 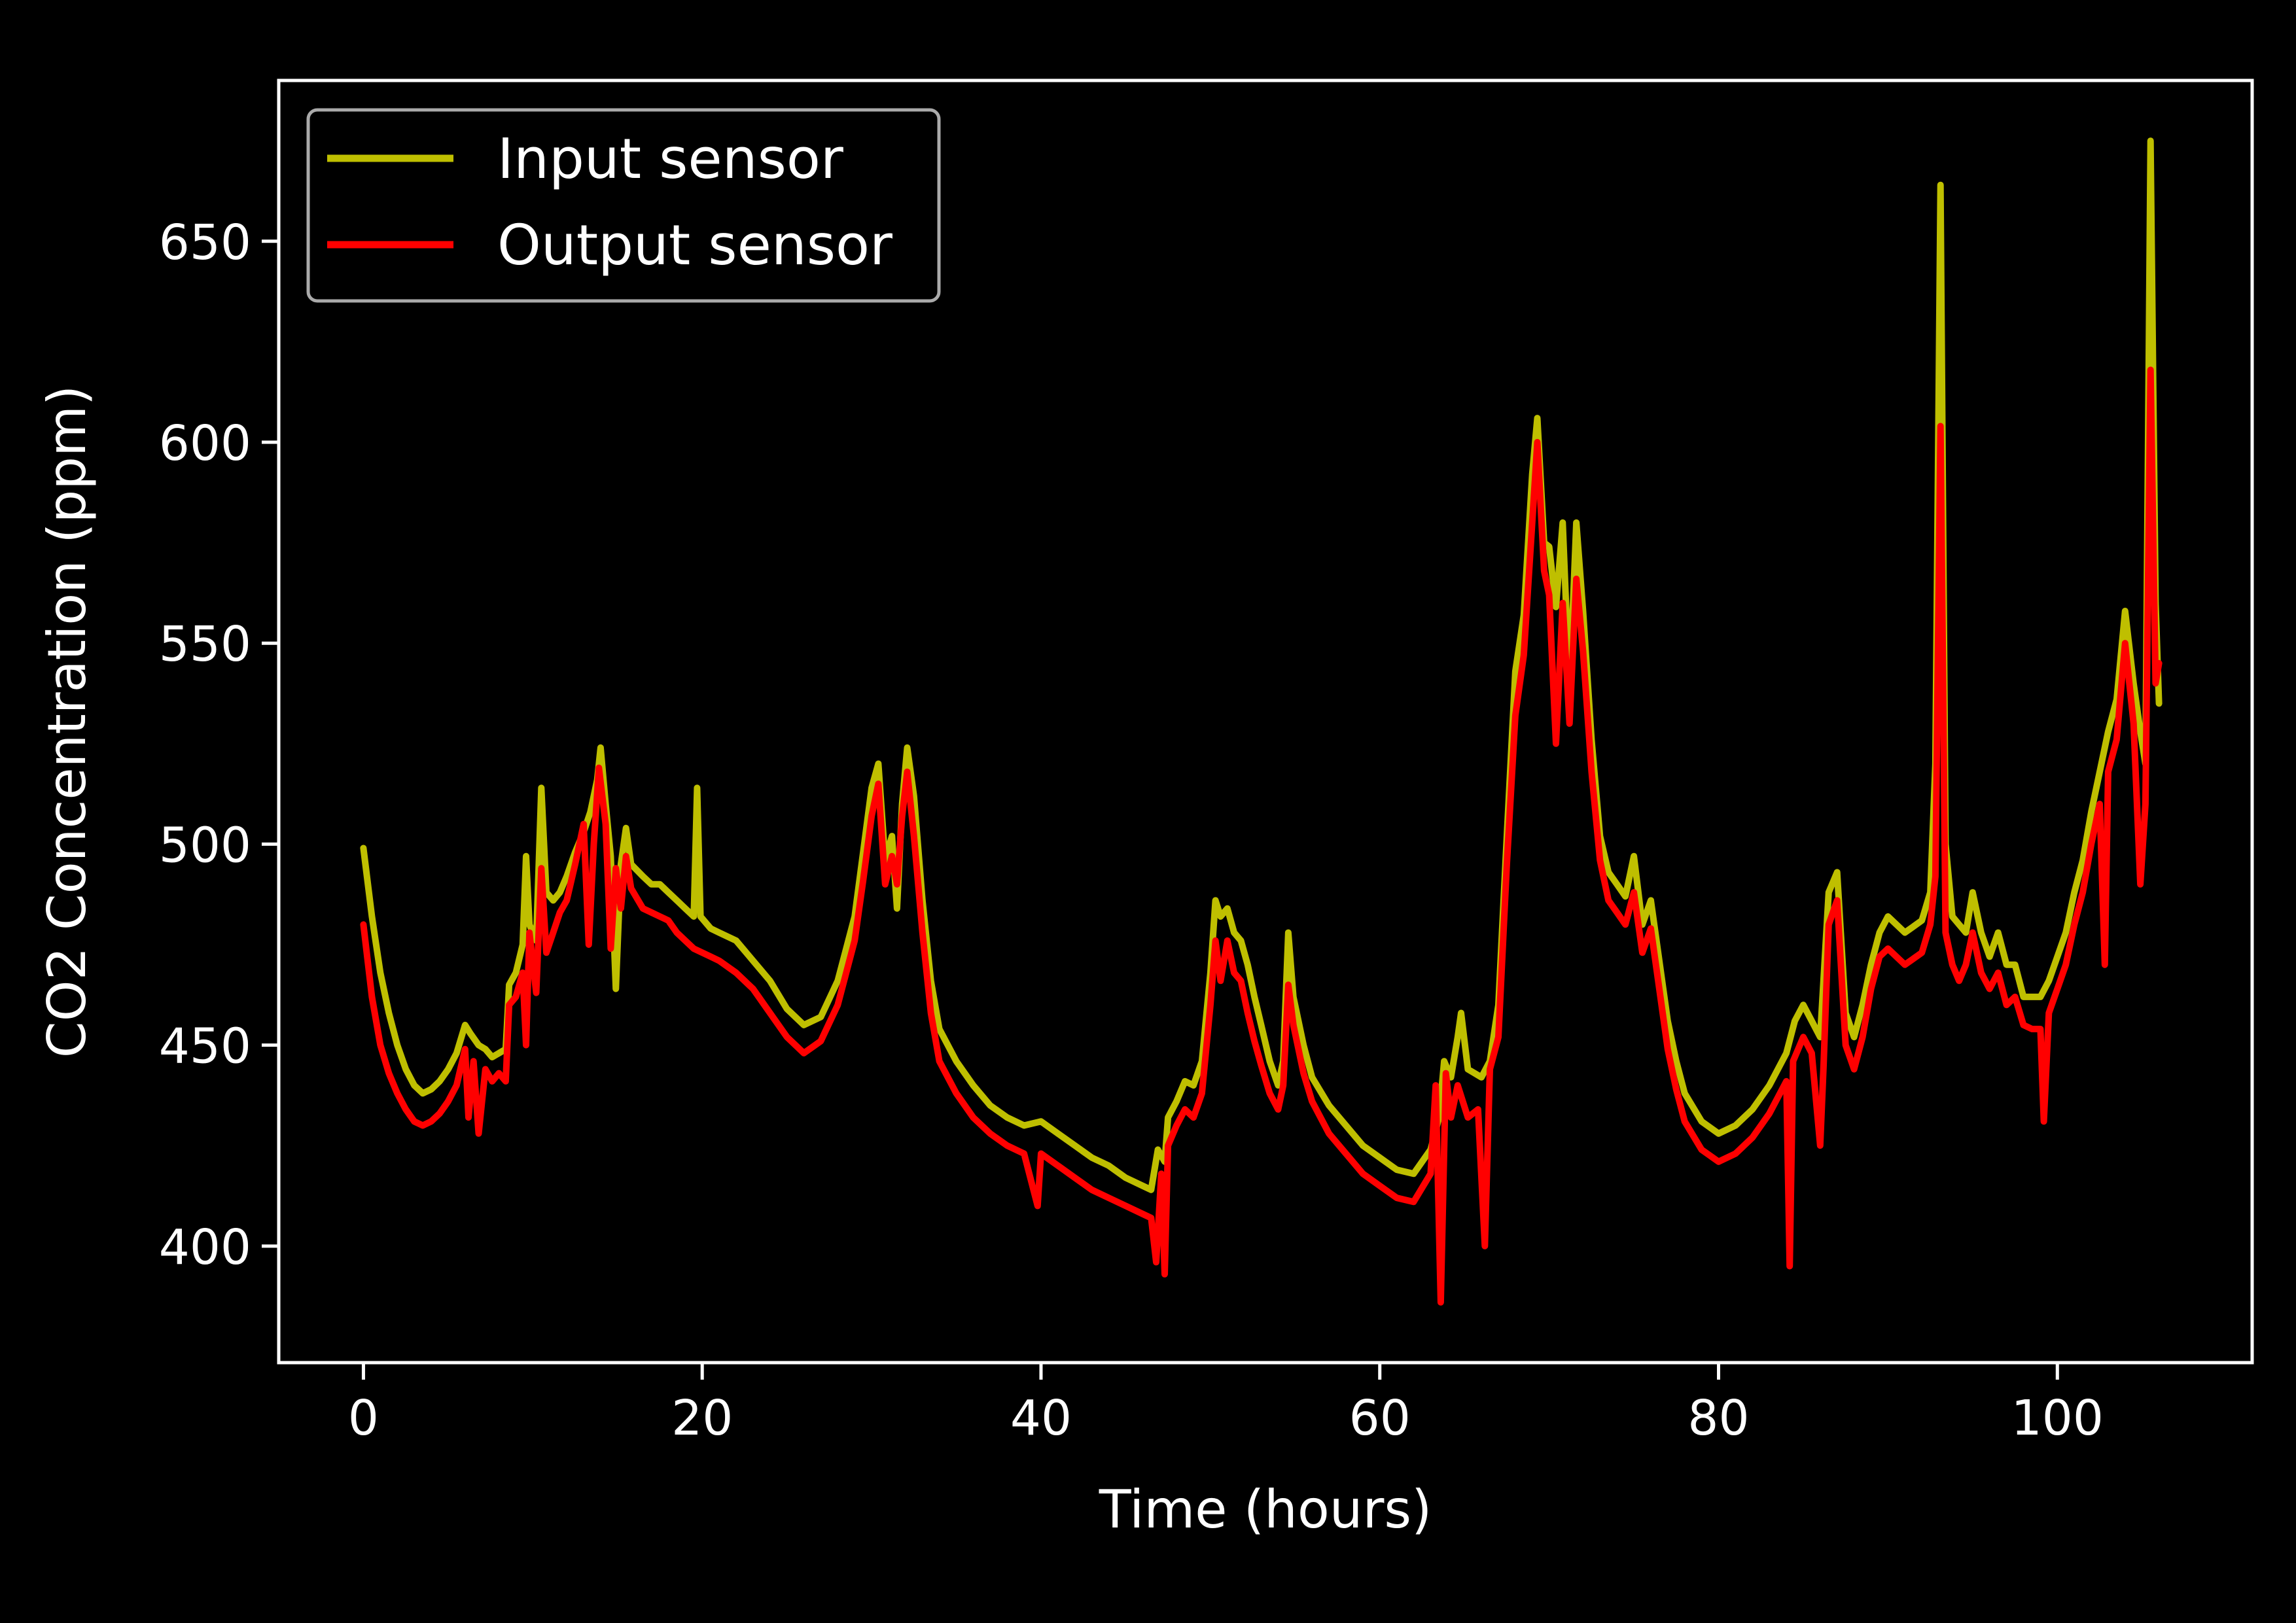 I want to click on y-tick-label: 650, so click(x=205, y=243).